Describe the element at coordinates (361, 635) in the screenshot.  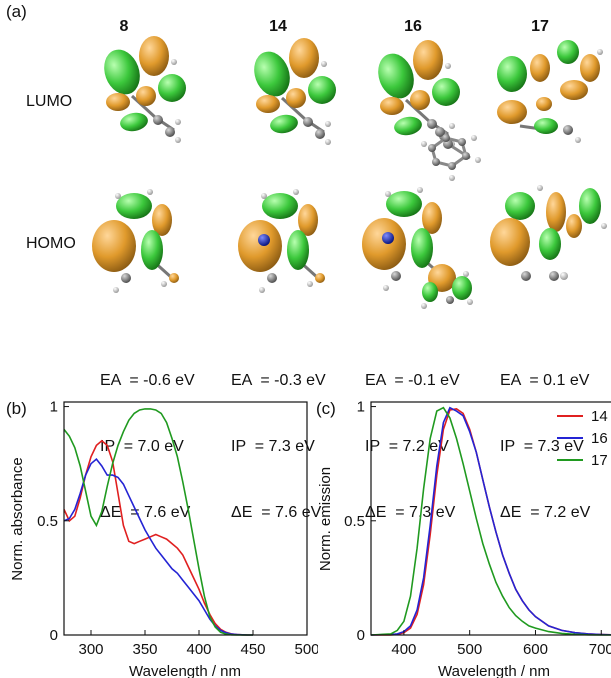
I see `emission-y-tick-label: 0` at that location.